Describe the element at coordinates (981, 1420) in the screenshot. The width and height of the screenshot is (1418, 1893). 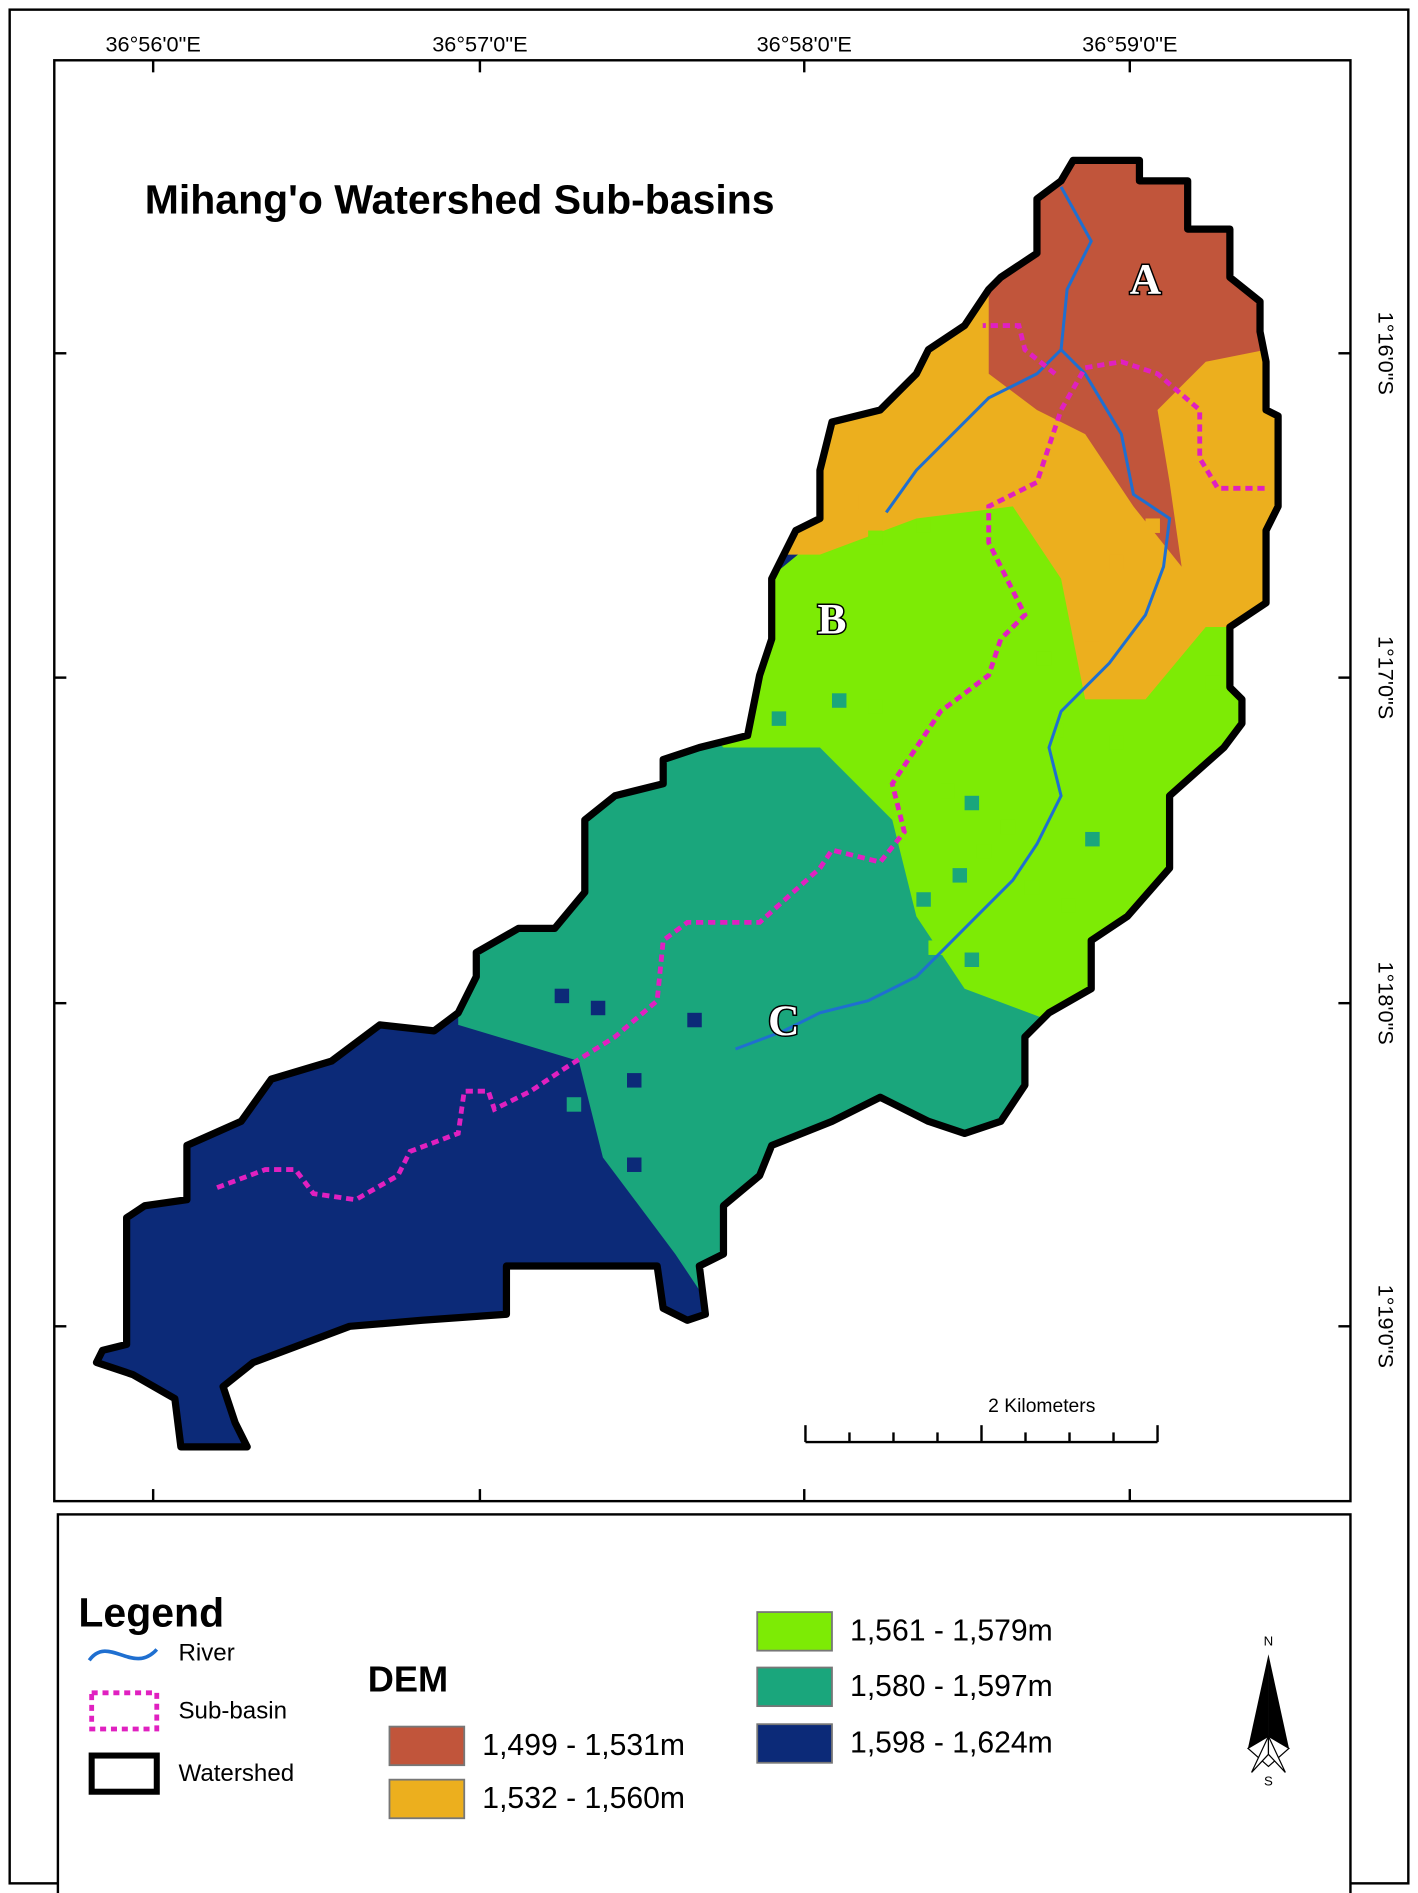
I see `scale-bar: 2 Kilometers` at that location.